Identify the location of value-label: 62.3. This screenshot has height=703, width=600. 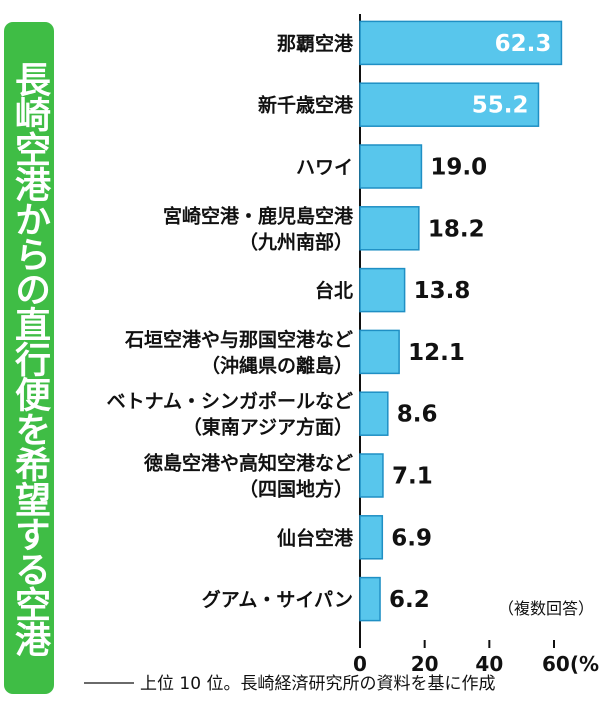
(523, 44).